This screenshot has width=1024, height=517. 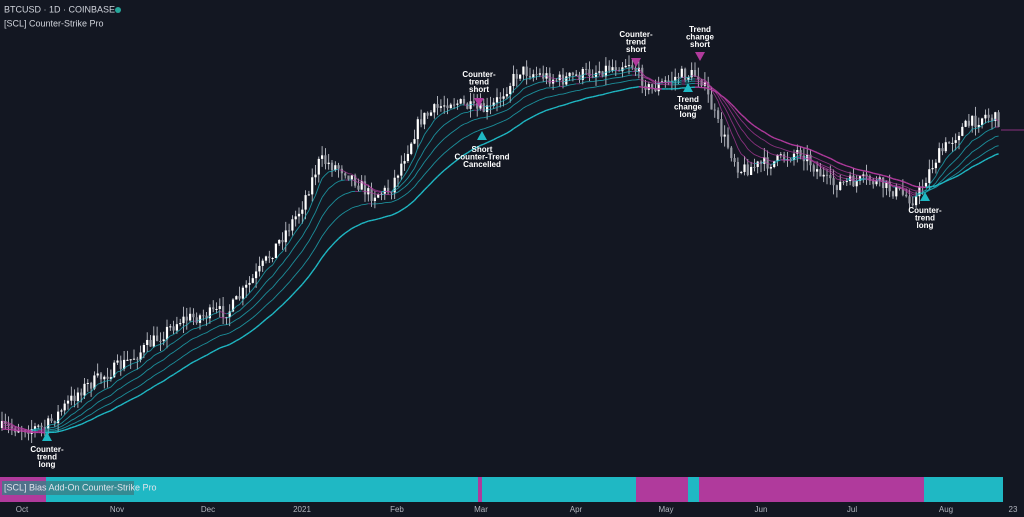 I want to click on x-axis-label: Oct, so click(x=22, y=509).